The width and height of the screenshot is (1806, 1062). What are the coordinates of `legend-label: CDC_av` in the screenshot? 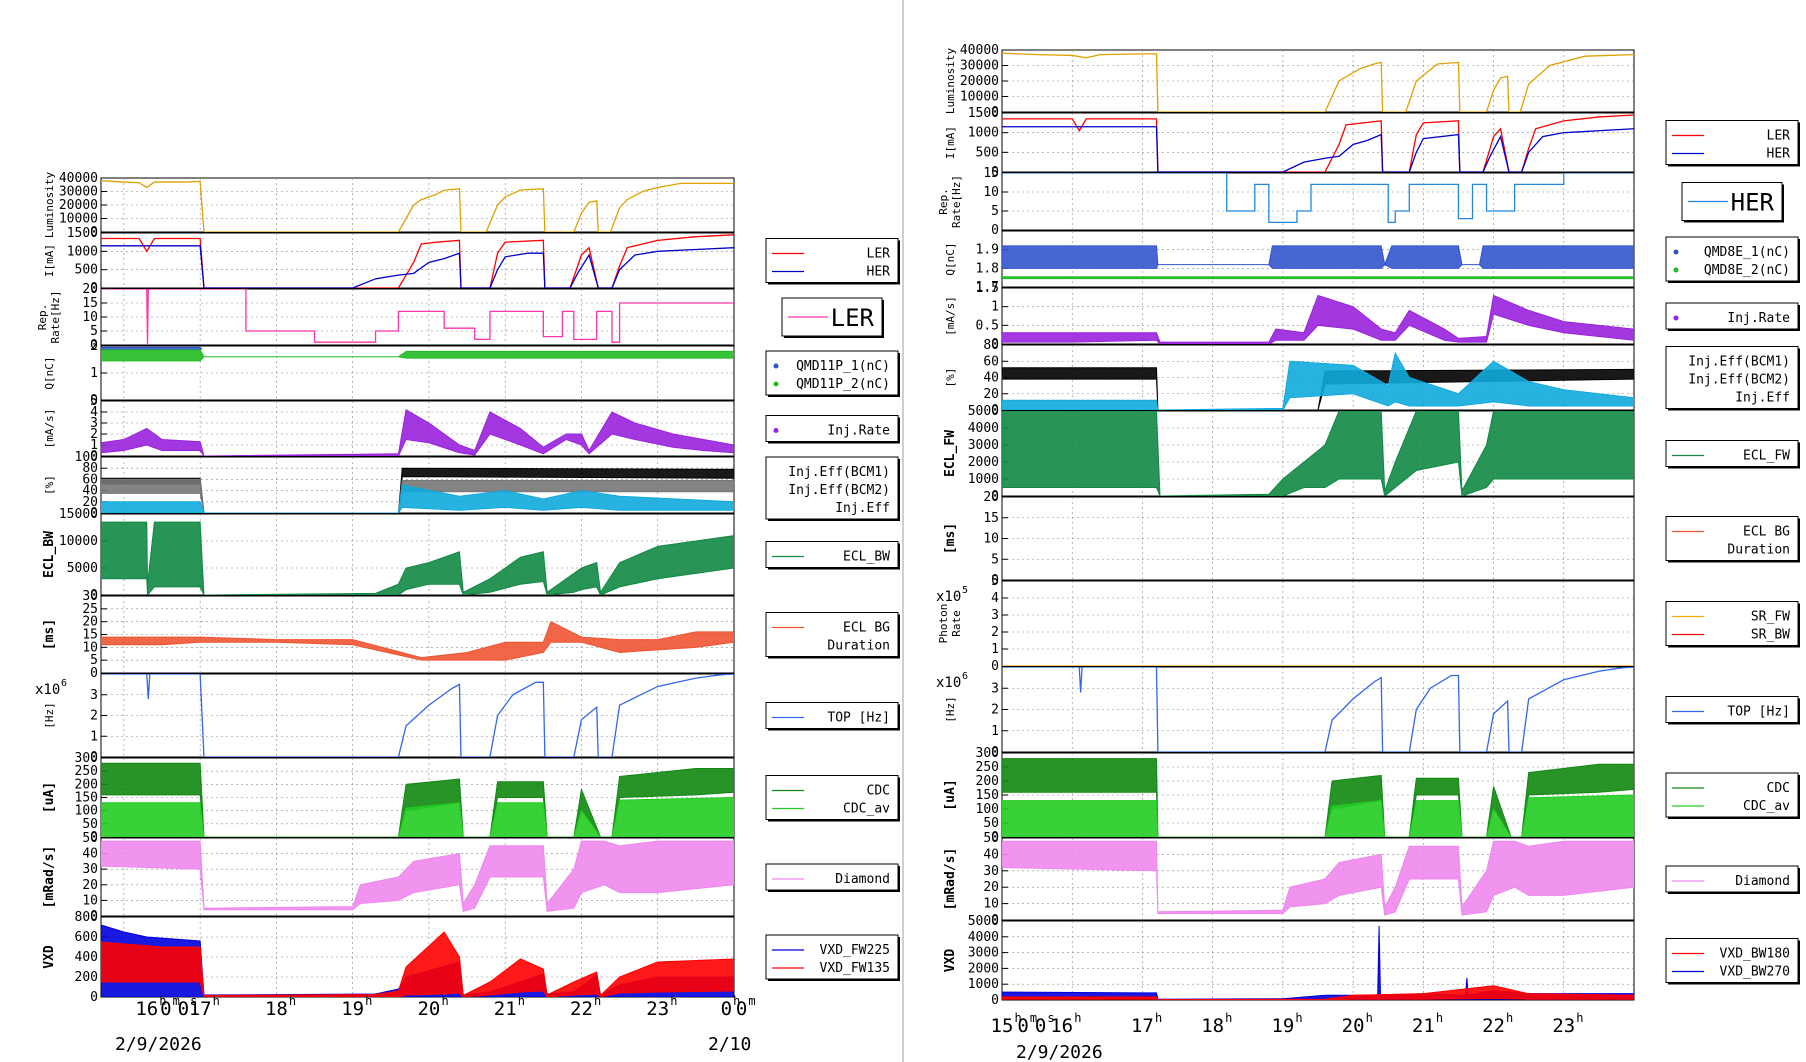 It's located at (1766, 806).